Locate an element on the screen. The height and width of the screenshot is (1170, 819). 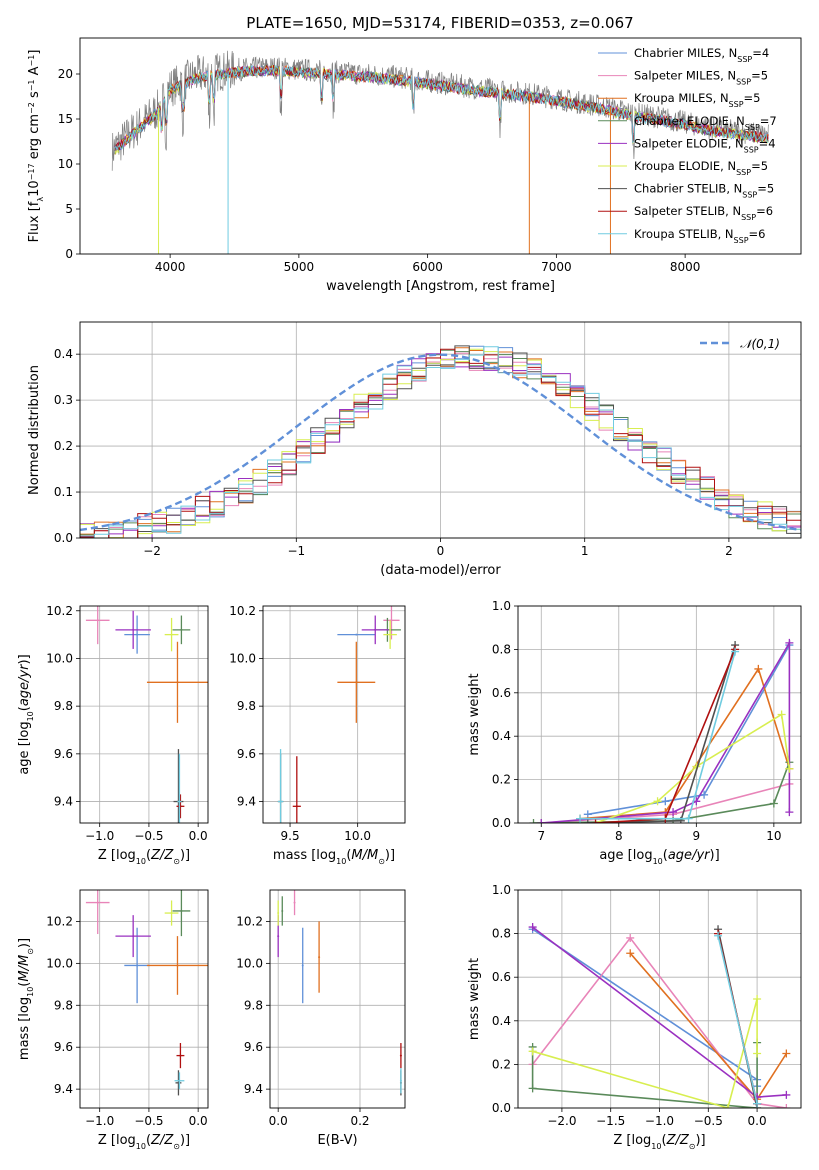
tick-label-x: −2 is located at coordinates (152, 551).